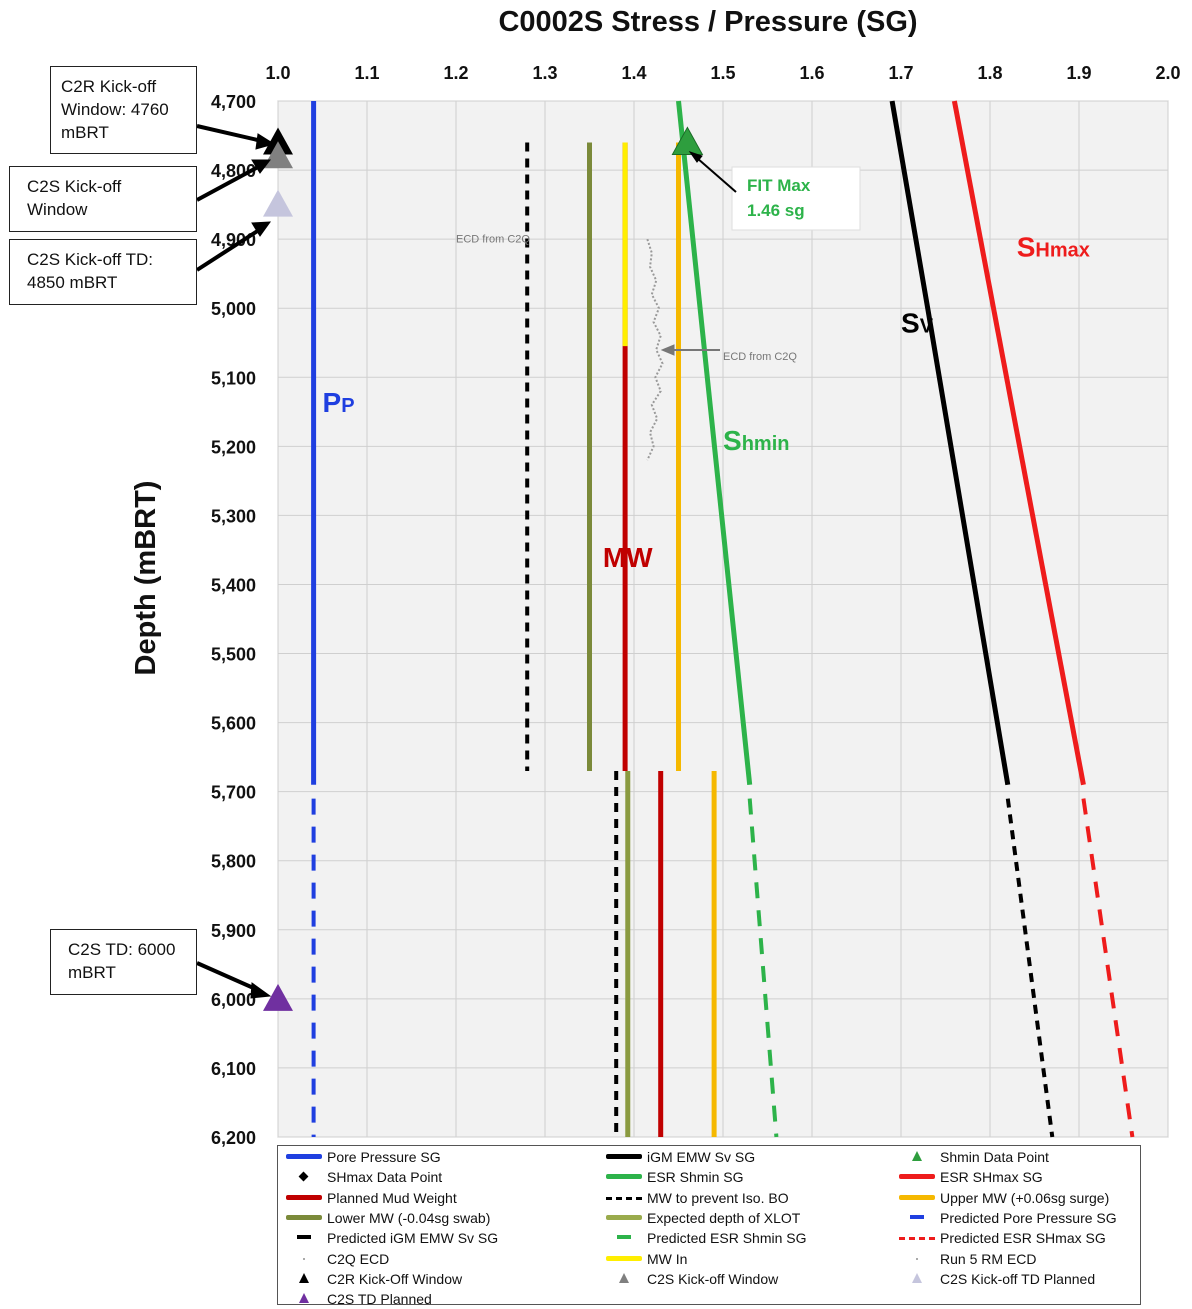  Describe the element at coordinates (277, 73) in the screenshot. I see `x-tick-label: 1.0` at that location.